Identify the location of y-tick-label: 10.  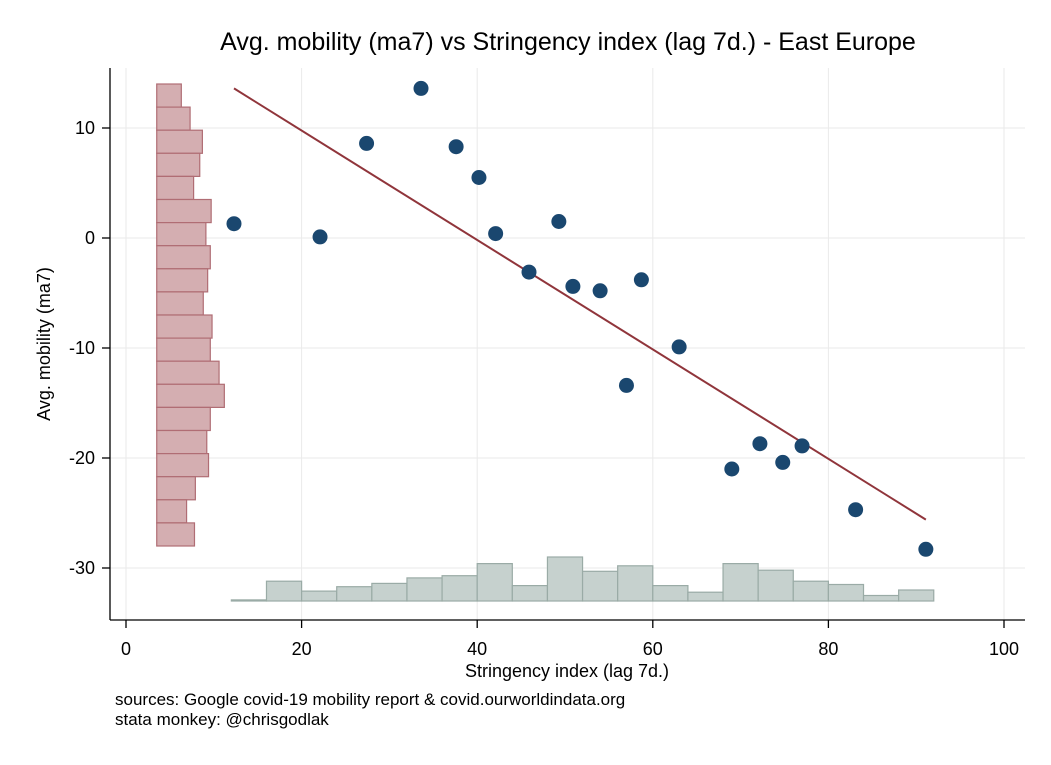
(85, 128).